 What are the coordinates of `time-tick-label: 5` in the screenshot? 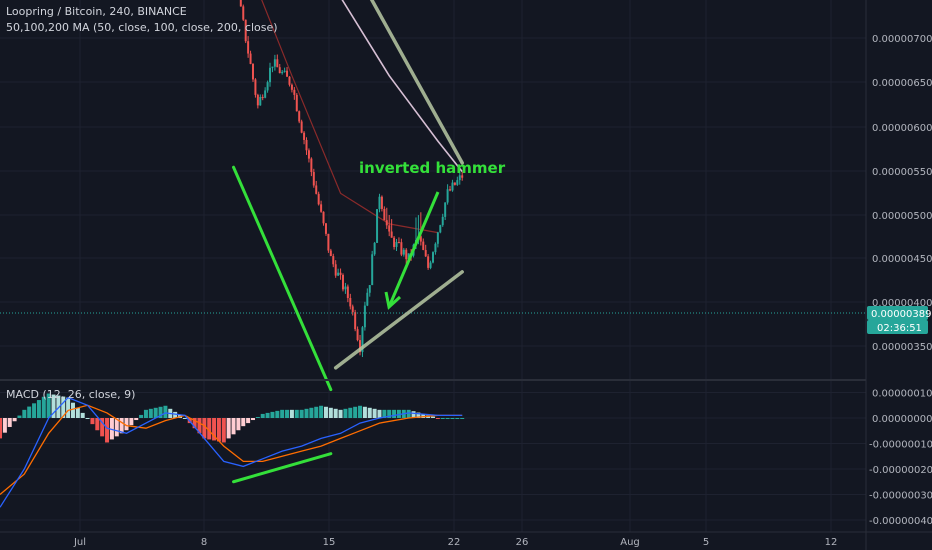 It's located at (706, 542).